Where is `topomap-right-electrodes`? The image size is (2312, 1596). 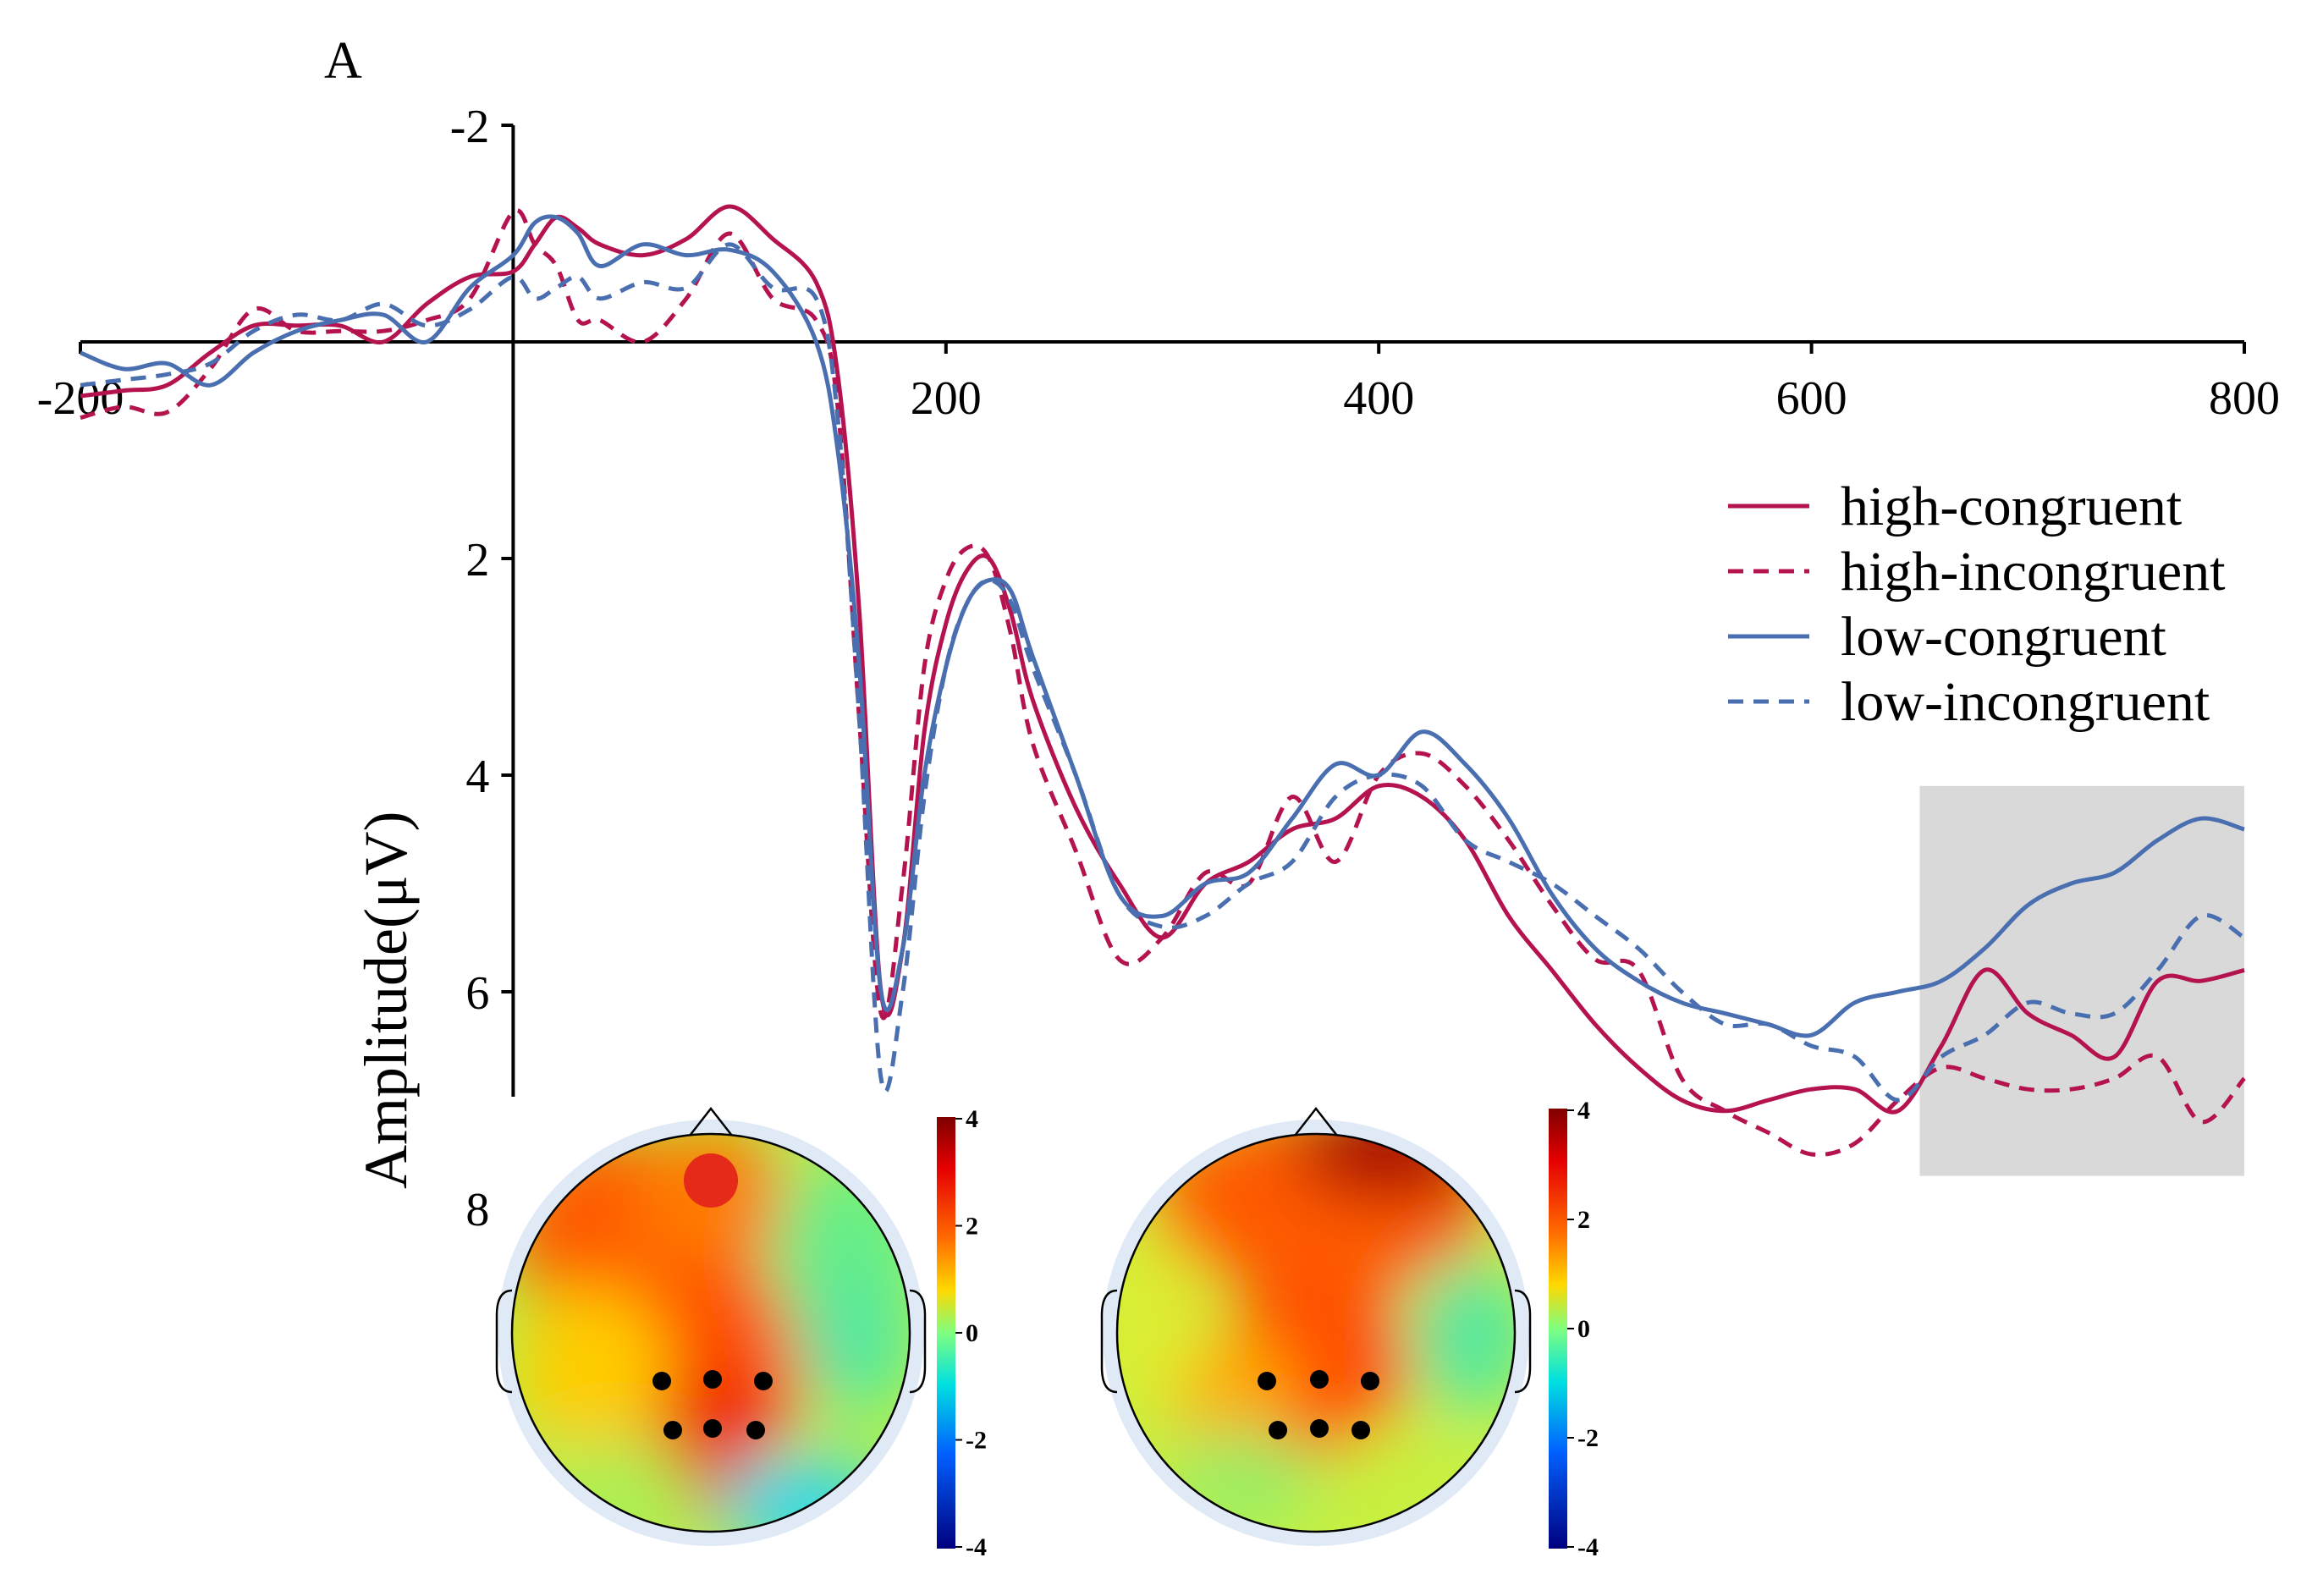
topomap-right-electrodes is located at coordinates (1318, 1404).